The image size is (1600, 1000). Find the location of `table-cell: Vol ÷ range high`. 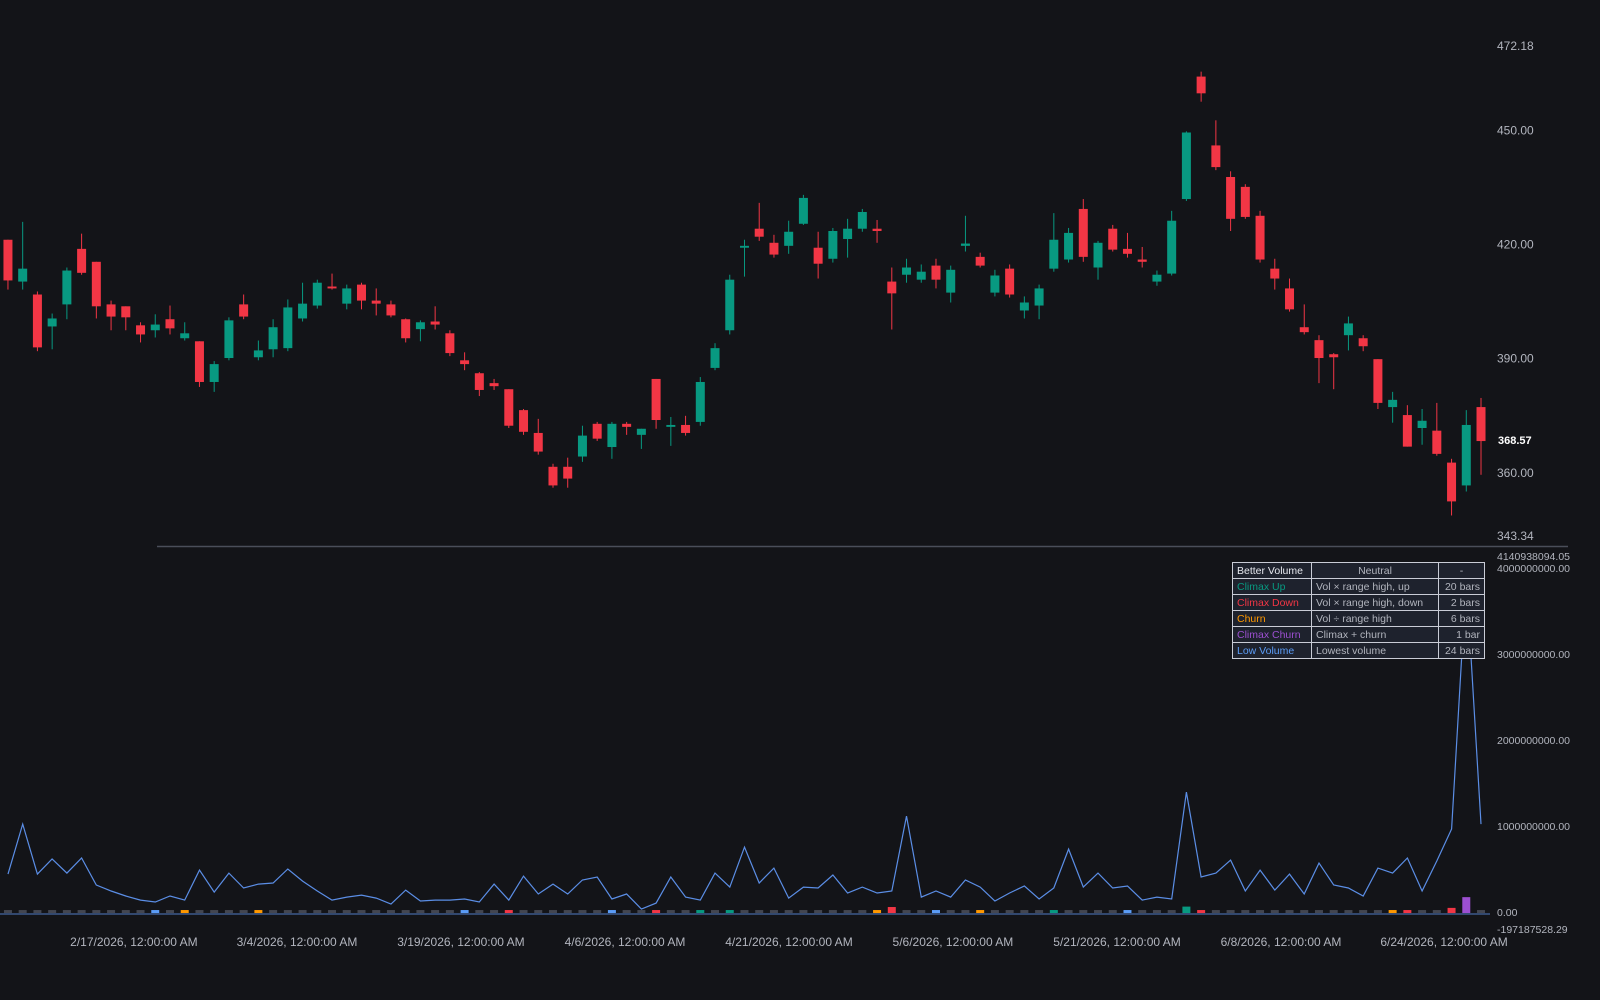

table-cell: Vol ÷ range high is located at coordinates (1375, 618).